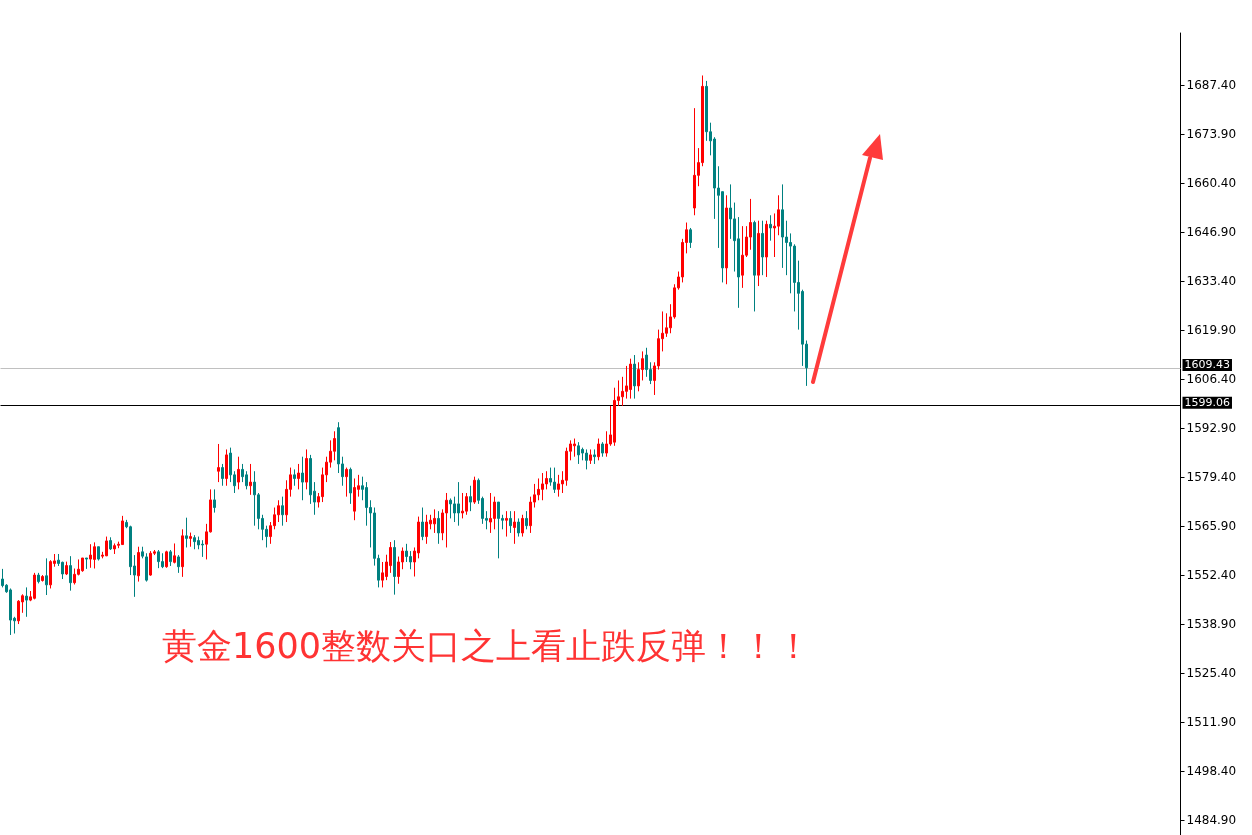  What do you see at coordinates (1211, 820) in the screenshot?
I see `y-tick-label: 1484.90` at bounding box center [1211, 820].